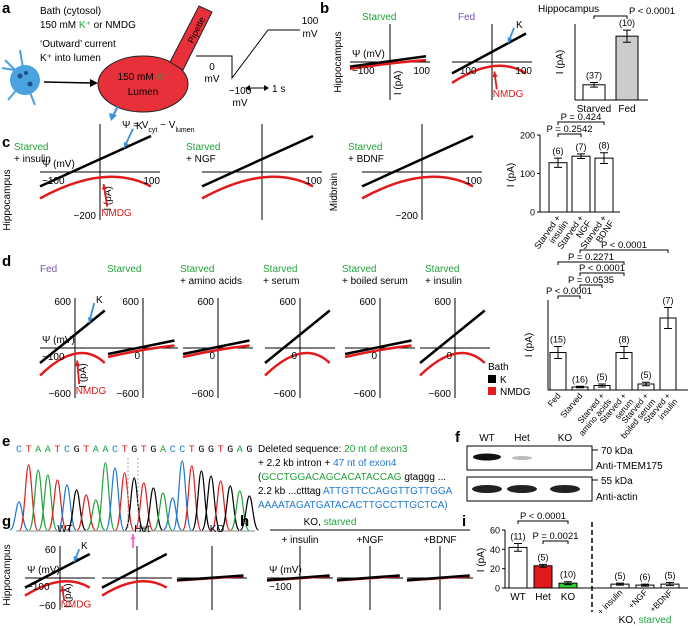  What do you see at coordinates (76, 604) in the screenshot?
I see `trace-label: NMDG` at bounding box center [76, 604].